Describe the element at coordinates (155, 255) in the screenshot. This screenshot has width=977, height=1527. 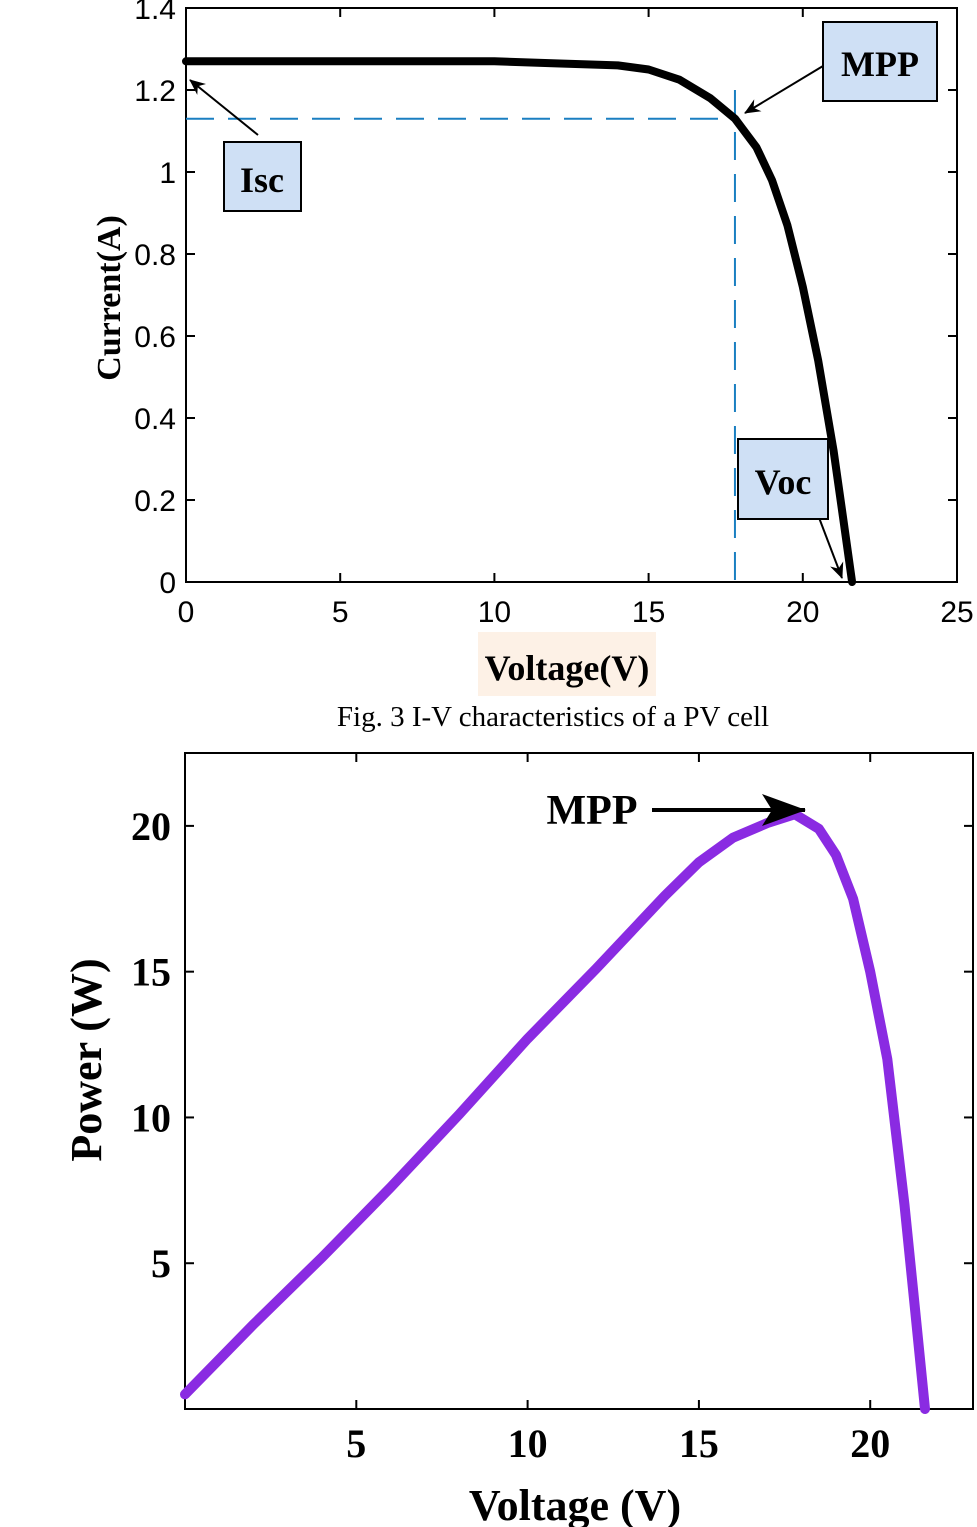
I see `y-tick-label: 0.8` at that location.